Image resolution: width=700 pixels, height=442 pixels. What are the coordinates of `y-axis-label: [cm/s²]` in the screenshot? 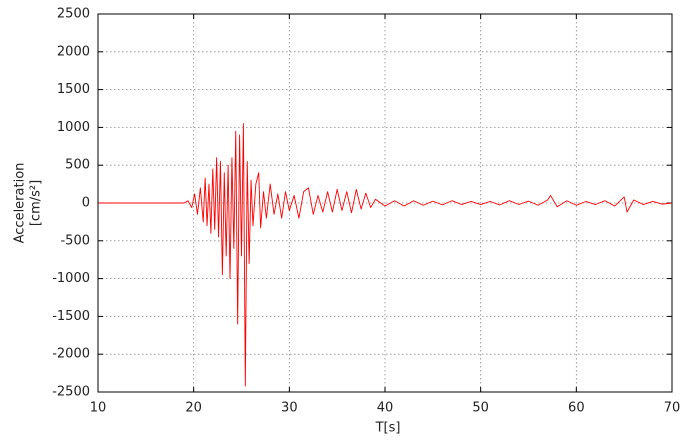 It's located at (36, 203).